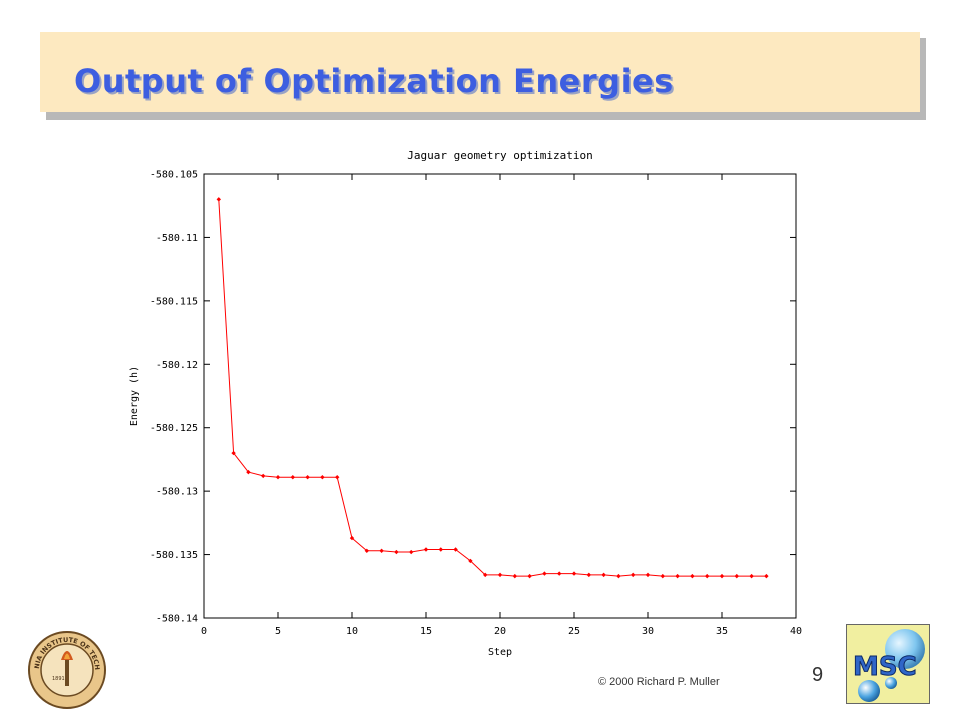  Describe the element at coordinates (885, 667) in the screenshot. I see `msc-logo-text: MSC` at that location.